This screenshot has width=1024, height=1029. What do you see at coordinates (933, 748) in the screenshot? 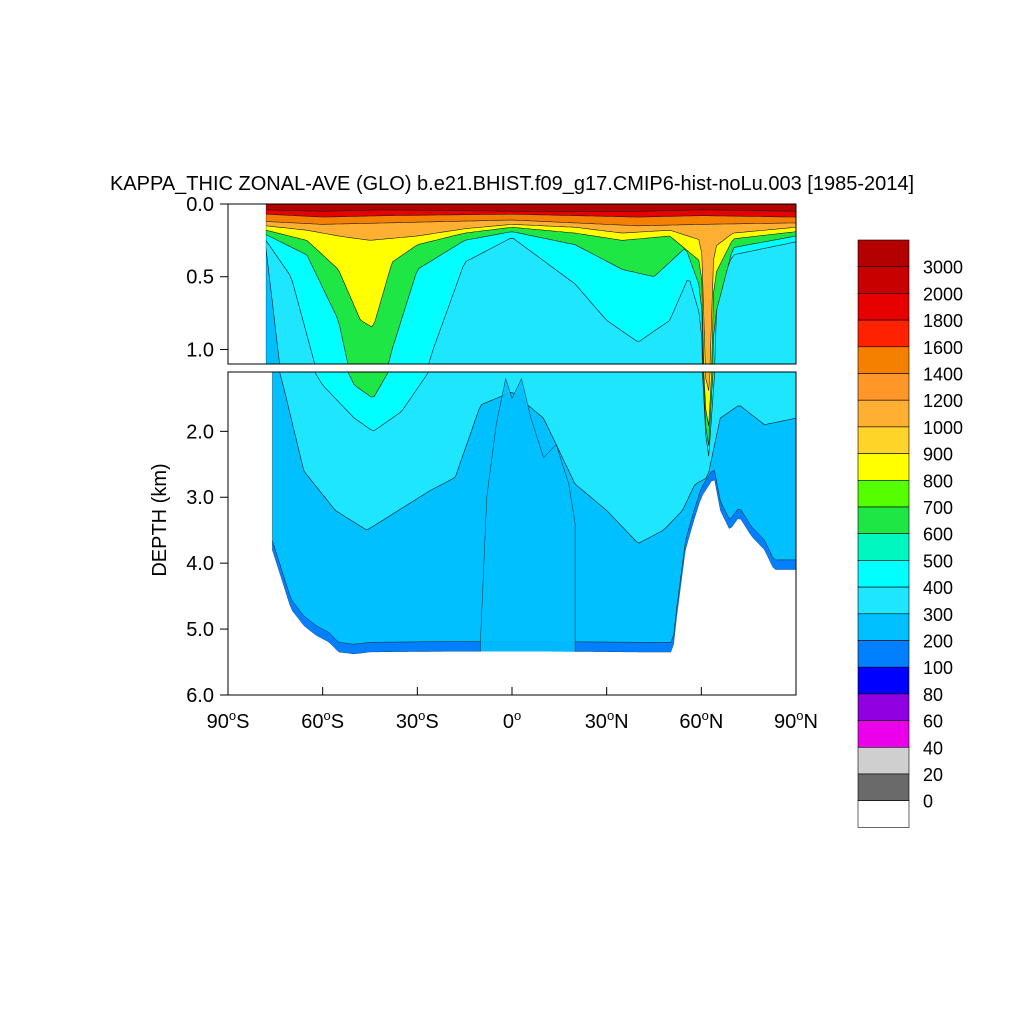
I see `colorbar-label: 40` at bounding box center [933, 748].